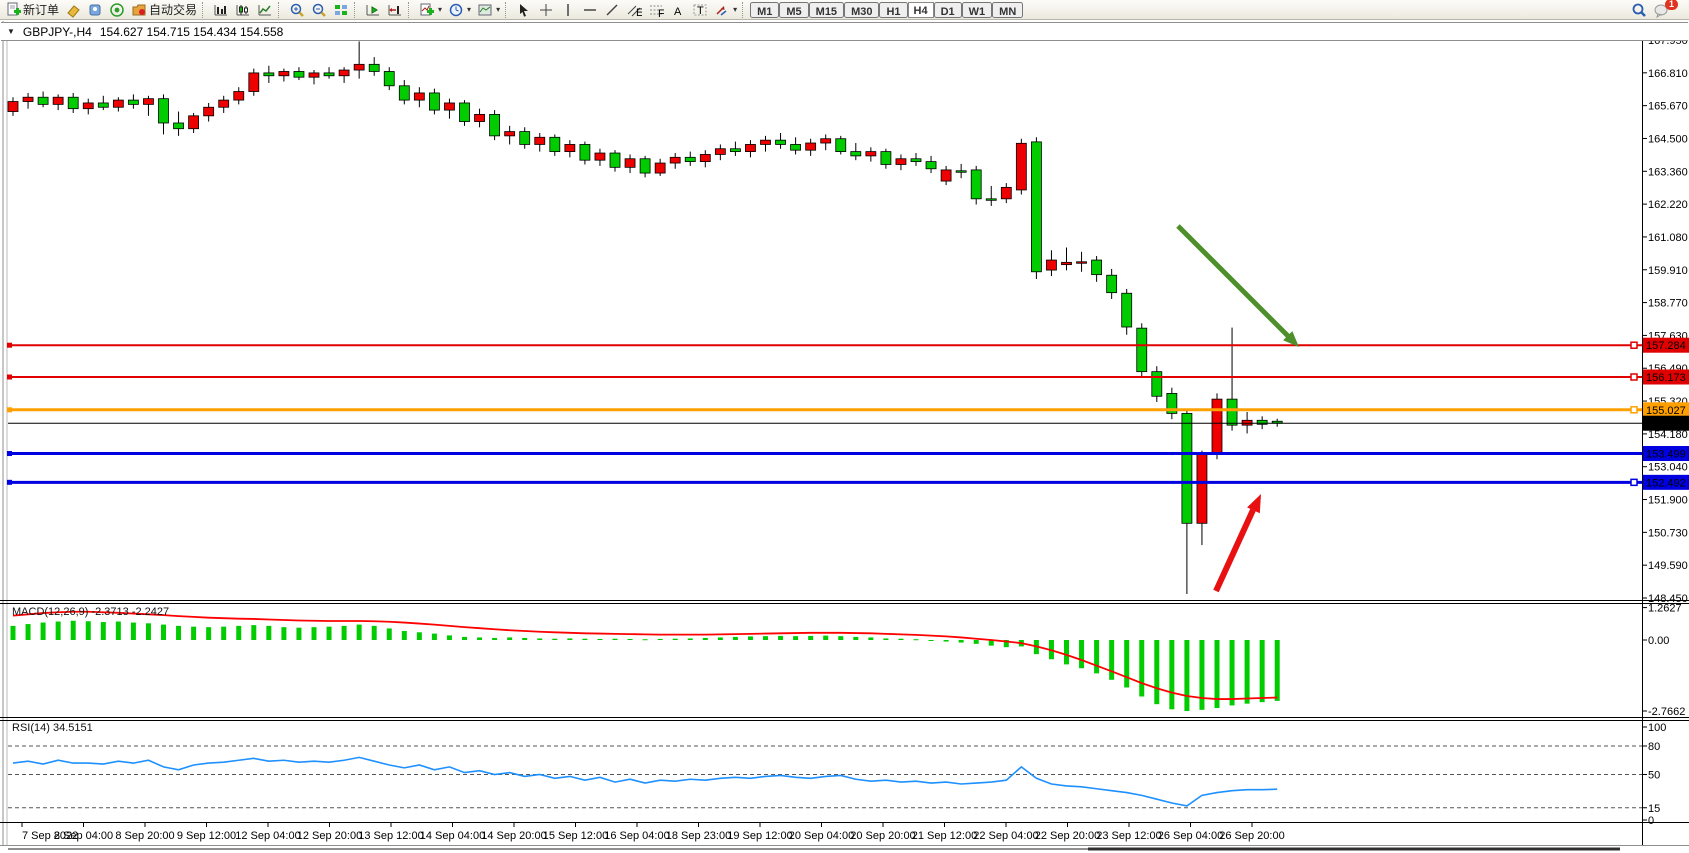  I want to click on svg-text: 154.558, so click(1666, 424).